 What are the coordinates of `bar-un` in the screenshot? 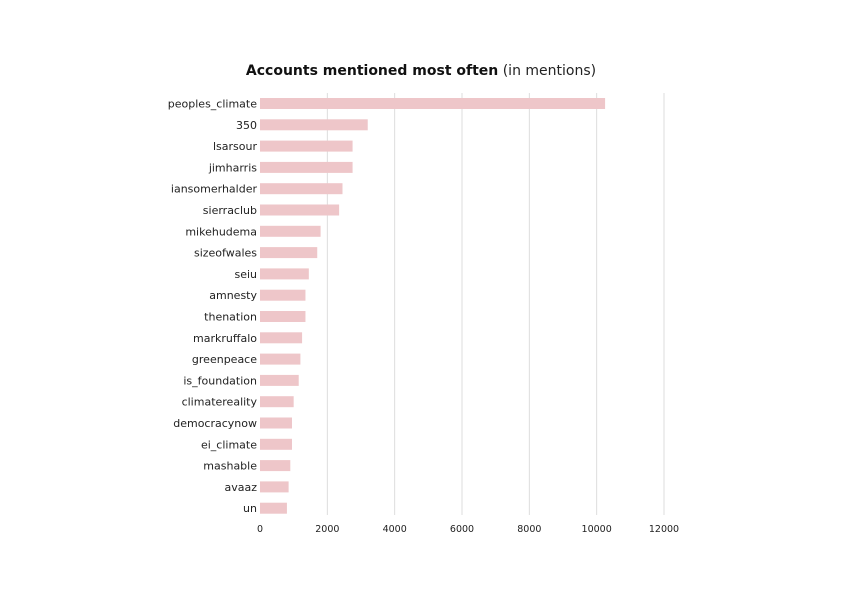 It's located at (273, 508).